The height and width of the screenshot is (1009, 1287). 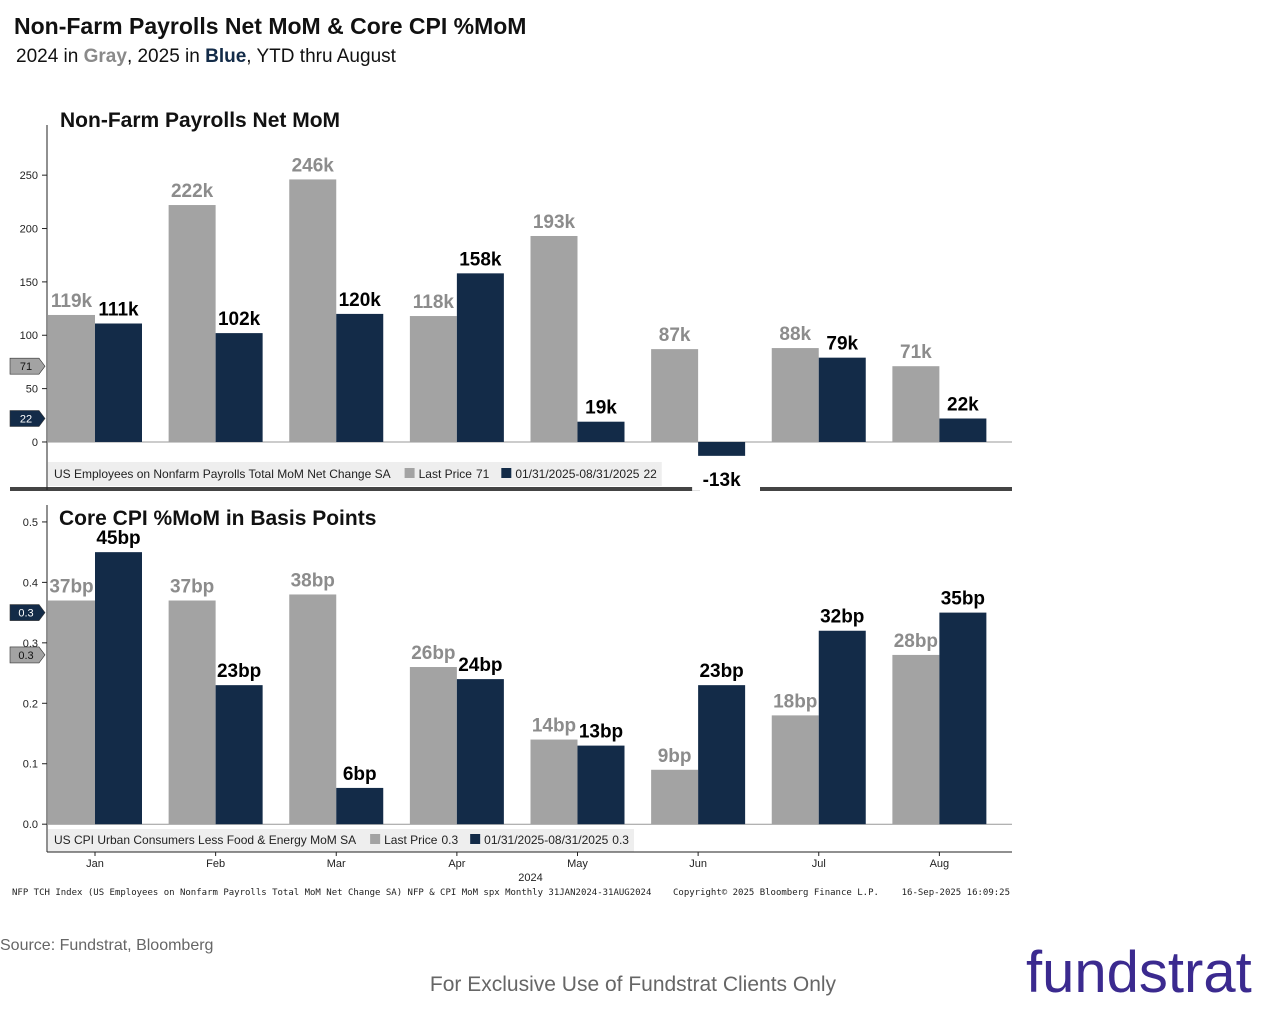 What do you see at coordinates (675, 335) in the screenshot?
I see `value-label: 87k` at bounding box center [675, 335].